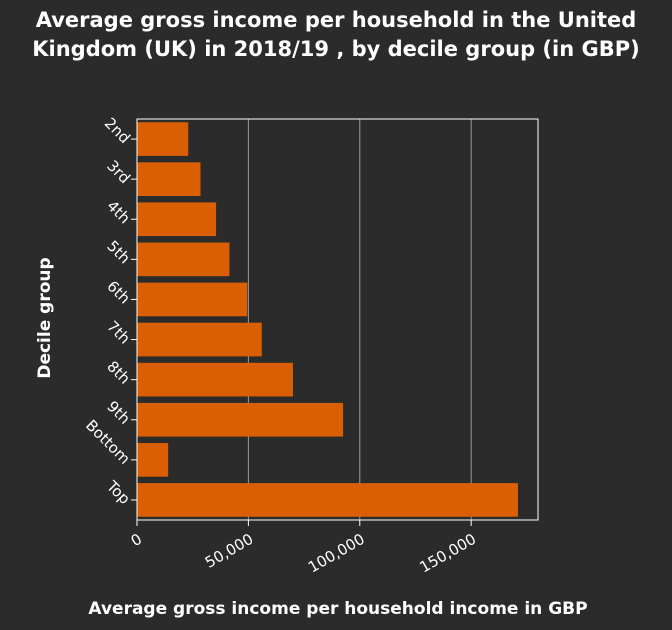 This screenshot has width=672, height=630. I want to click on y-tick-label: 3rd, so click(118, 172).